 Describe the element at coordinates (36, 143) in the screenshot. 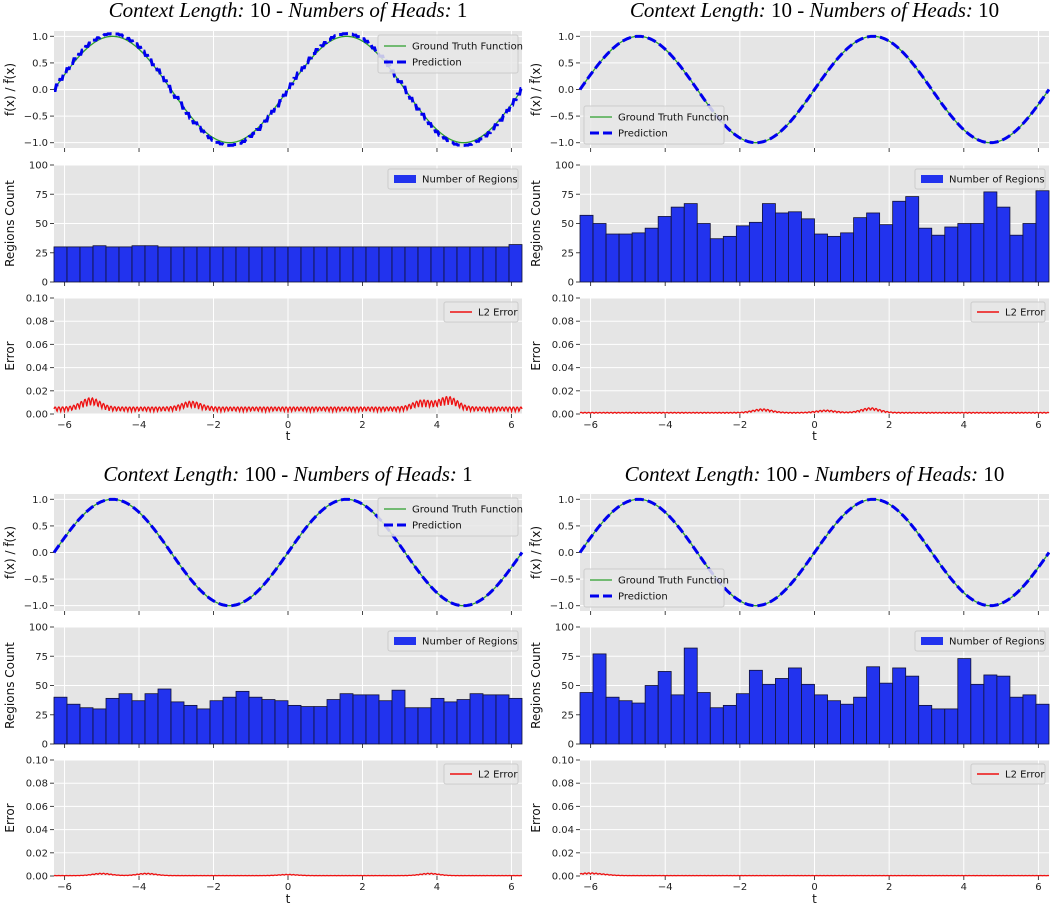

I see `y-tick-label: −1.0` at that location.